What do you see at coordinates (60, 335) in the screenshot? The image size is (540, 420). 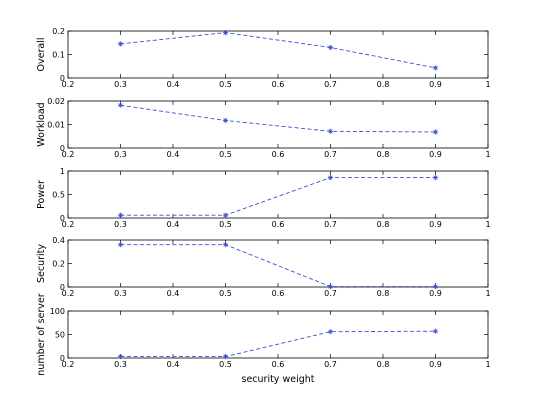 I see `y-tick-label: 50` at bounding box center [60, 335].